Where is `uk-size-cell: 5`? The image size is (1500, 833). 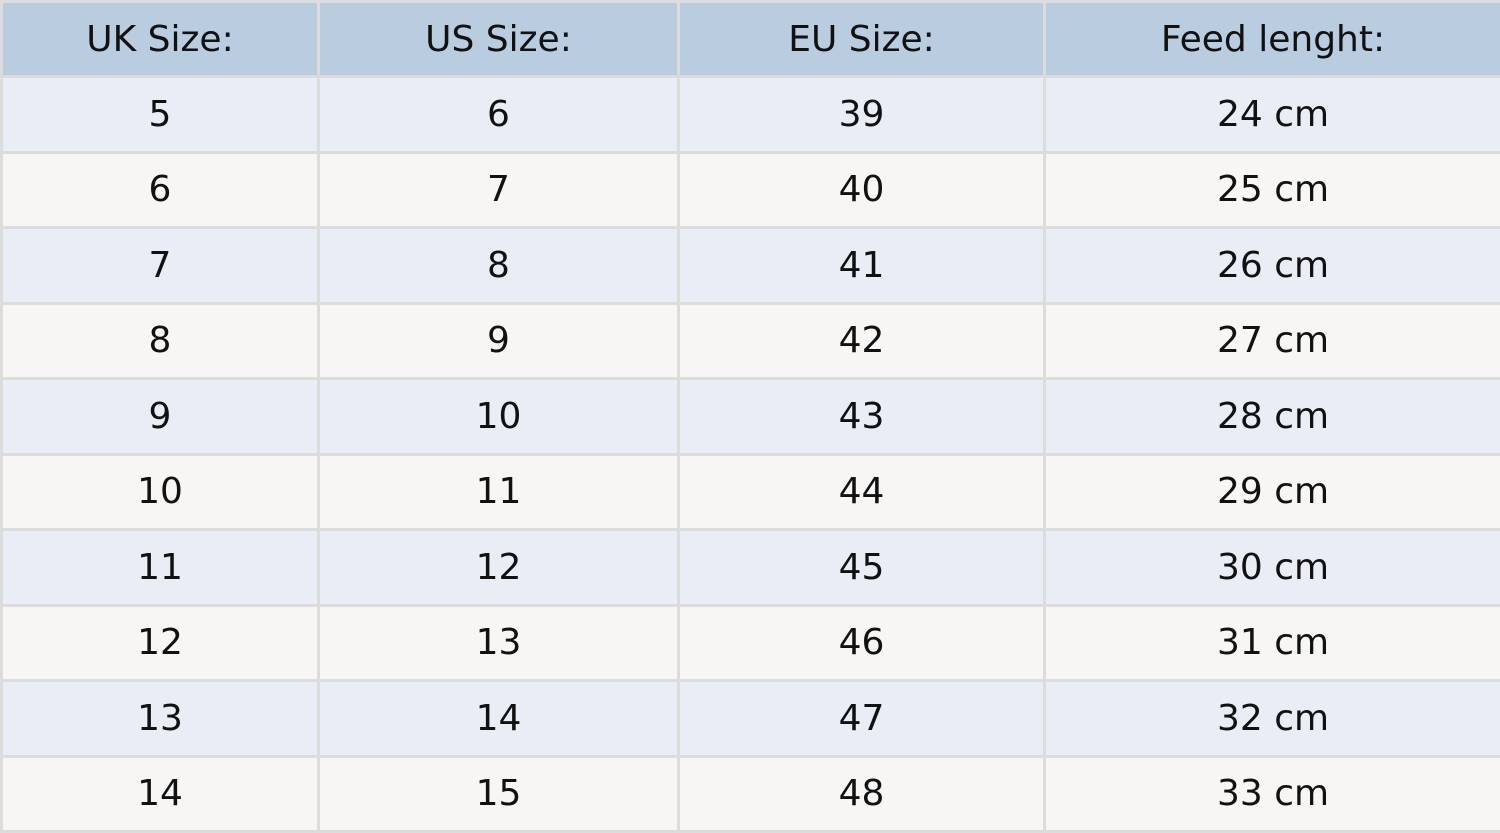
uk-size-cell: 5 is located at coordinates (160, 114).